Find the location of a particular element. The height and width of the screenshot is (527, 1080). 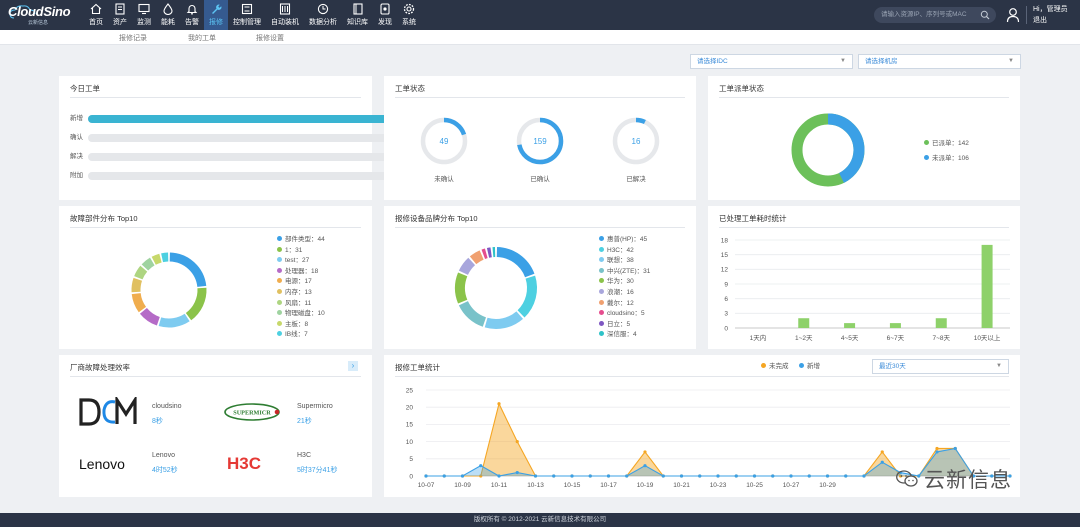

date-range-select: 最近30天 ▼ is located at coordinates (940, 366).